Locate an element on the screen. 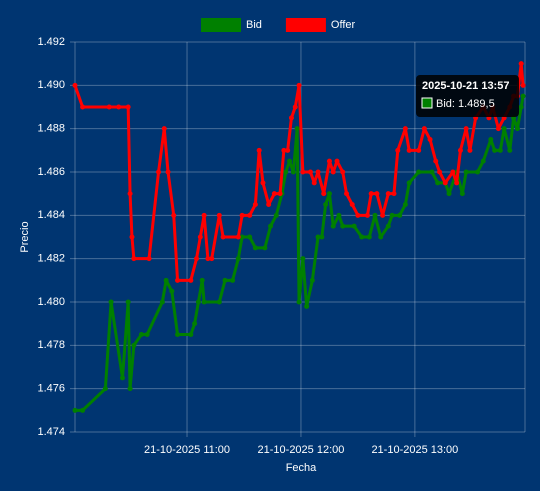 The width and height of the screenshot is (540, 491). legend-label: Offer is located at coordinates (343, 25).